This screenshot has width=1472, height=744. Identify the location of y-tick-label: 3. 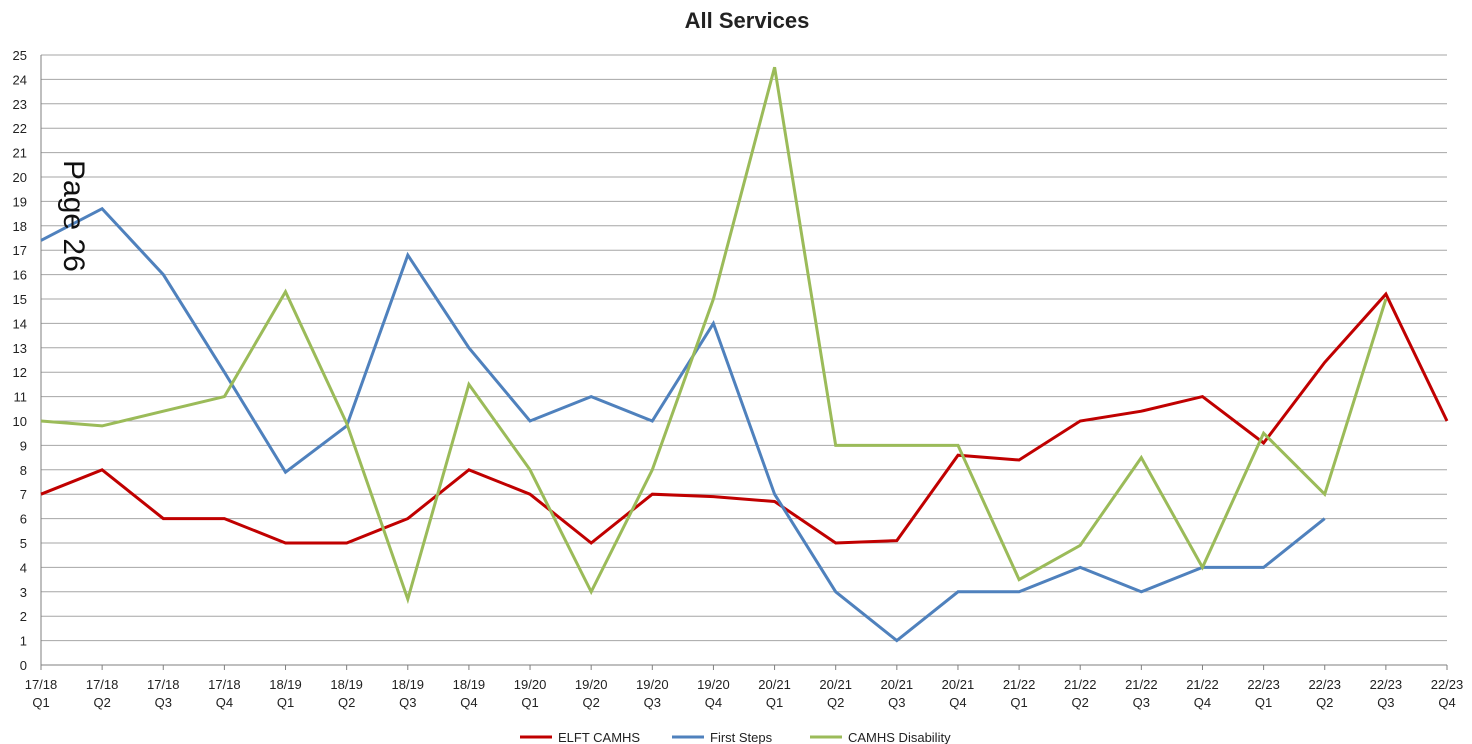
(23, 592).